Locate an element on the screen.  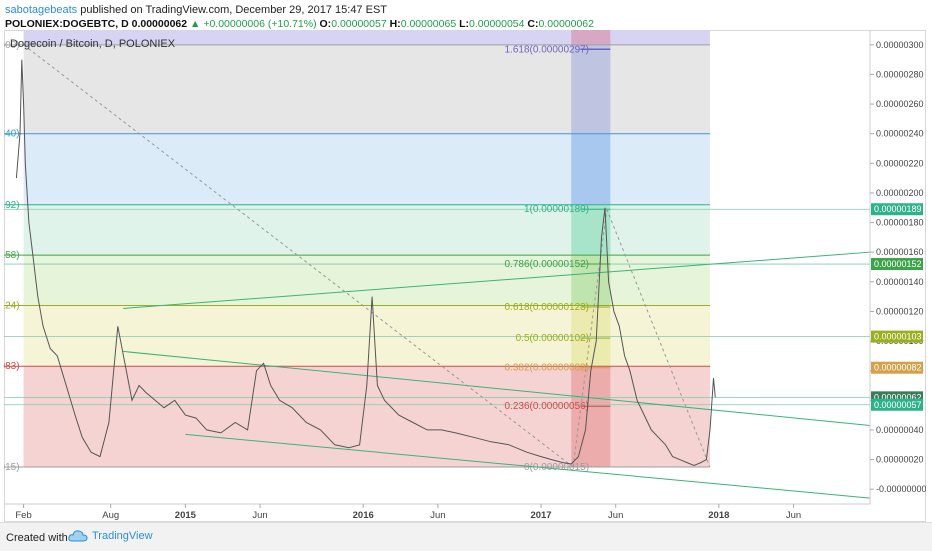
y-tick-label: 0.00000240 is located at coordinates (900, 134).